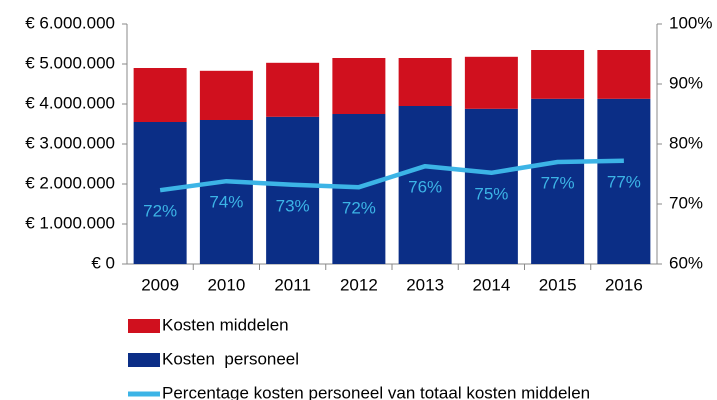 This screenshot has width=717, height=400. What do you see at coordinates (103, 262) in the screenshot?
I see `y-tick-label: € 0` at bounding box center [103, 262].